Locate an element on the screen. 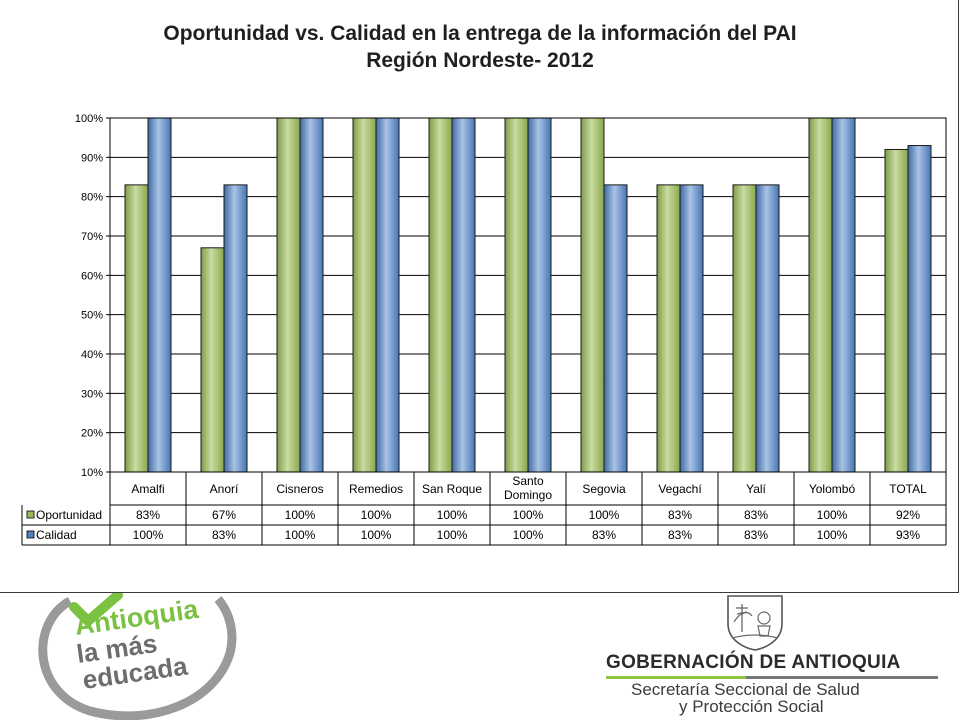 This screenshot has width=960, height=720. y-tick-label: 70% is located at coordinates (92, 237).